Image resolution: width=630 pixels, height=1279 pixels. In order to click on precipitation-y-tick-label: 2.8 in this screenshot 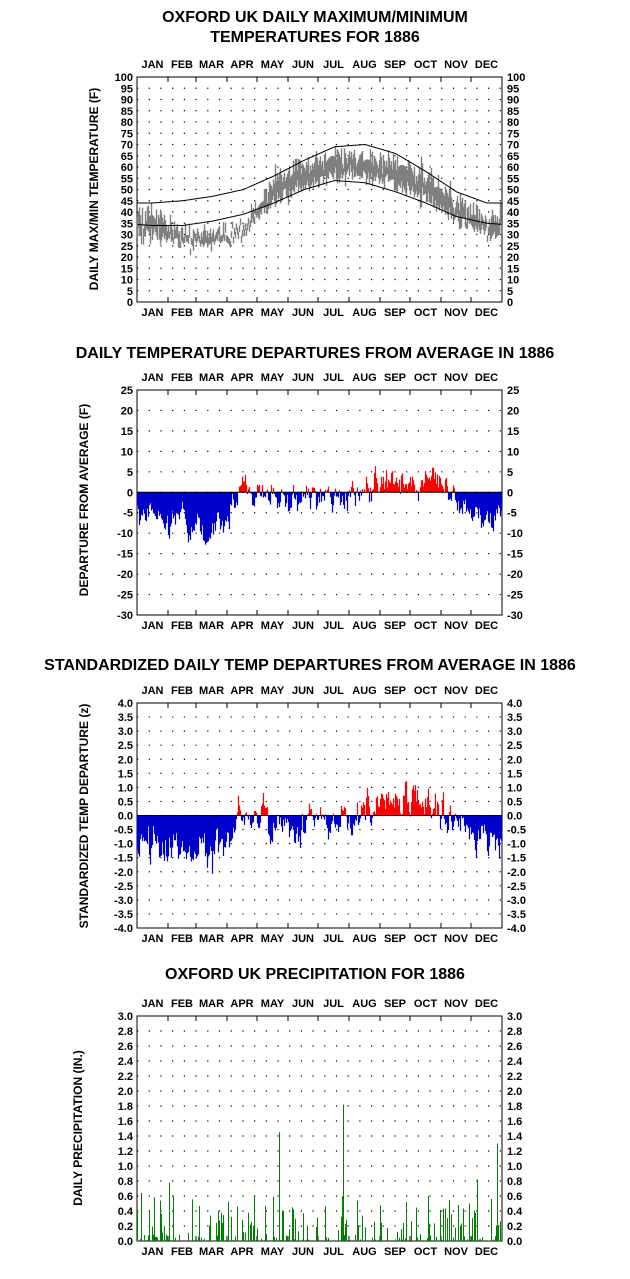, I will do `click(125, 1032)`.